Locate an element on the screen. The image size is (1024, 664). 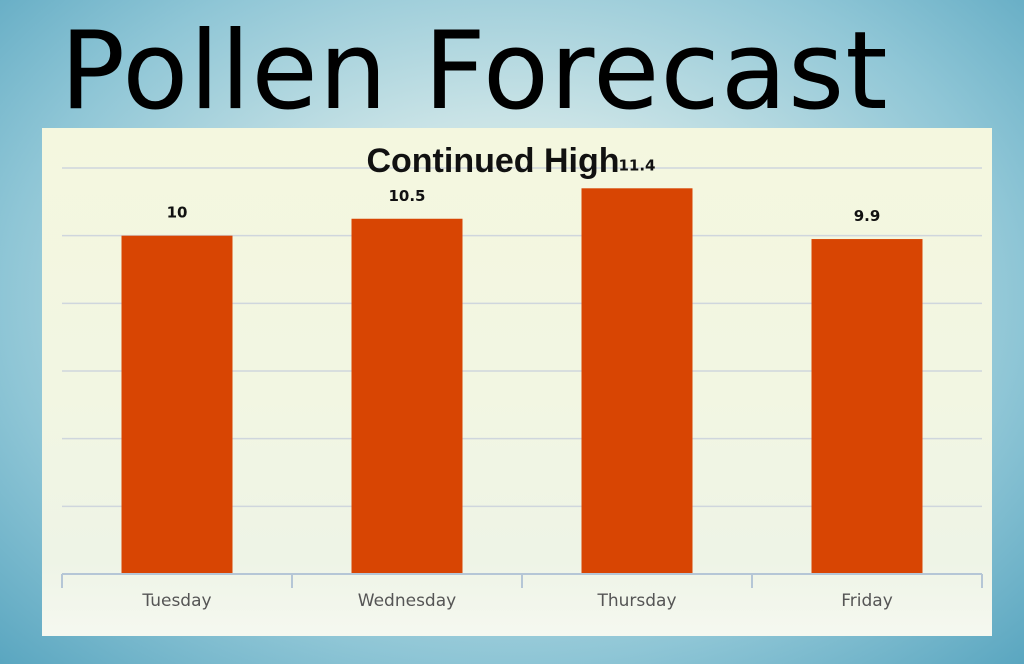
bar-thursday is located at coordinates (637, 381).